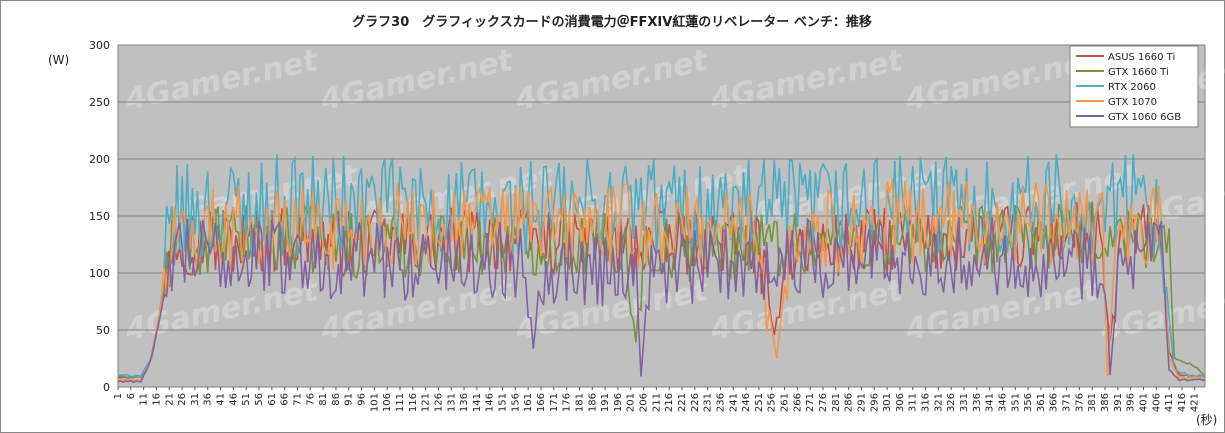  Describe the element at coordinates (900, 402) in the screenshot. I see `x-tick-label: 306` at that location.